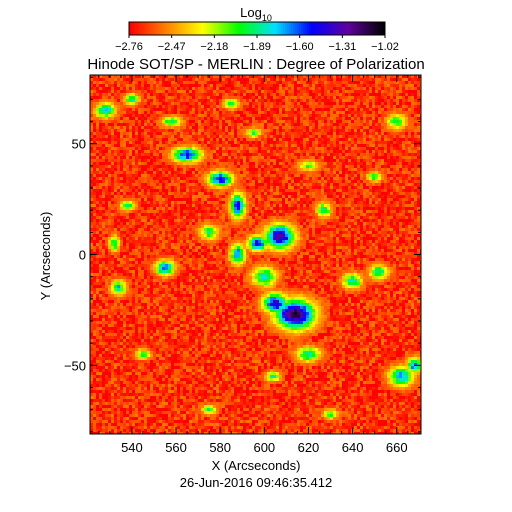 The image size is (512, 512). Describe the element at coordinates (45, 256) in the screenshot. I see `y-axis-label: Y (Arcseconds)` at that location.